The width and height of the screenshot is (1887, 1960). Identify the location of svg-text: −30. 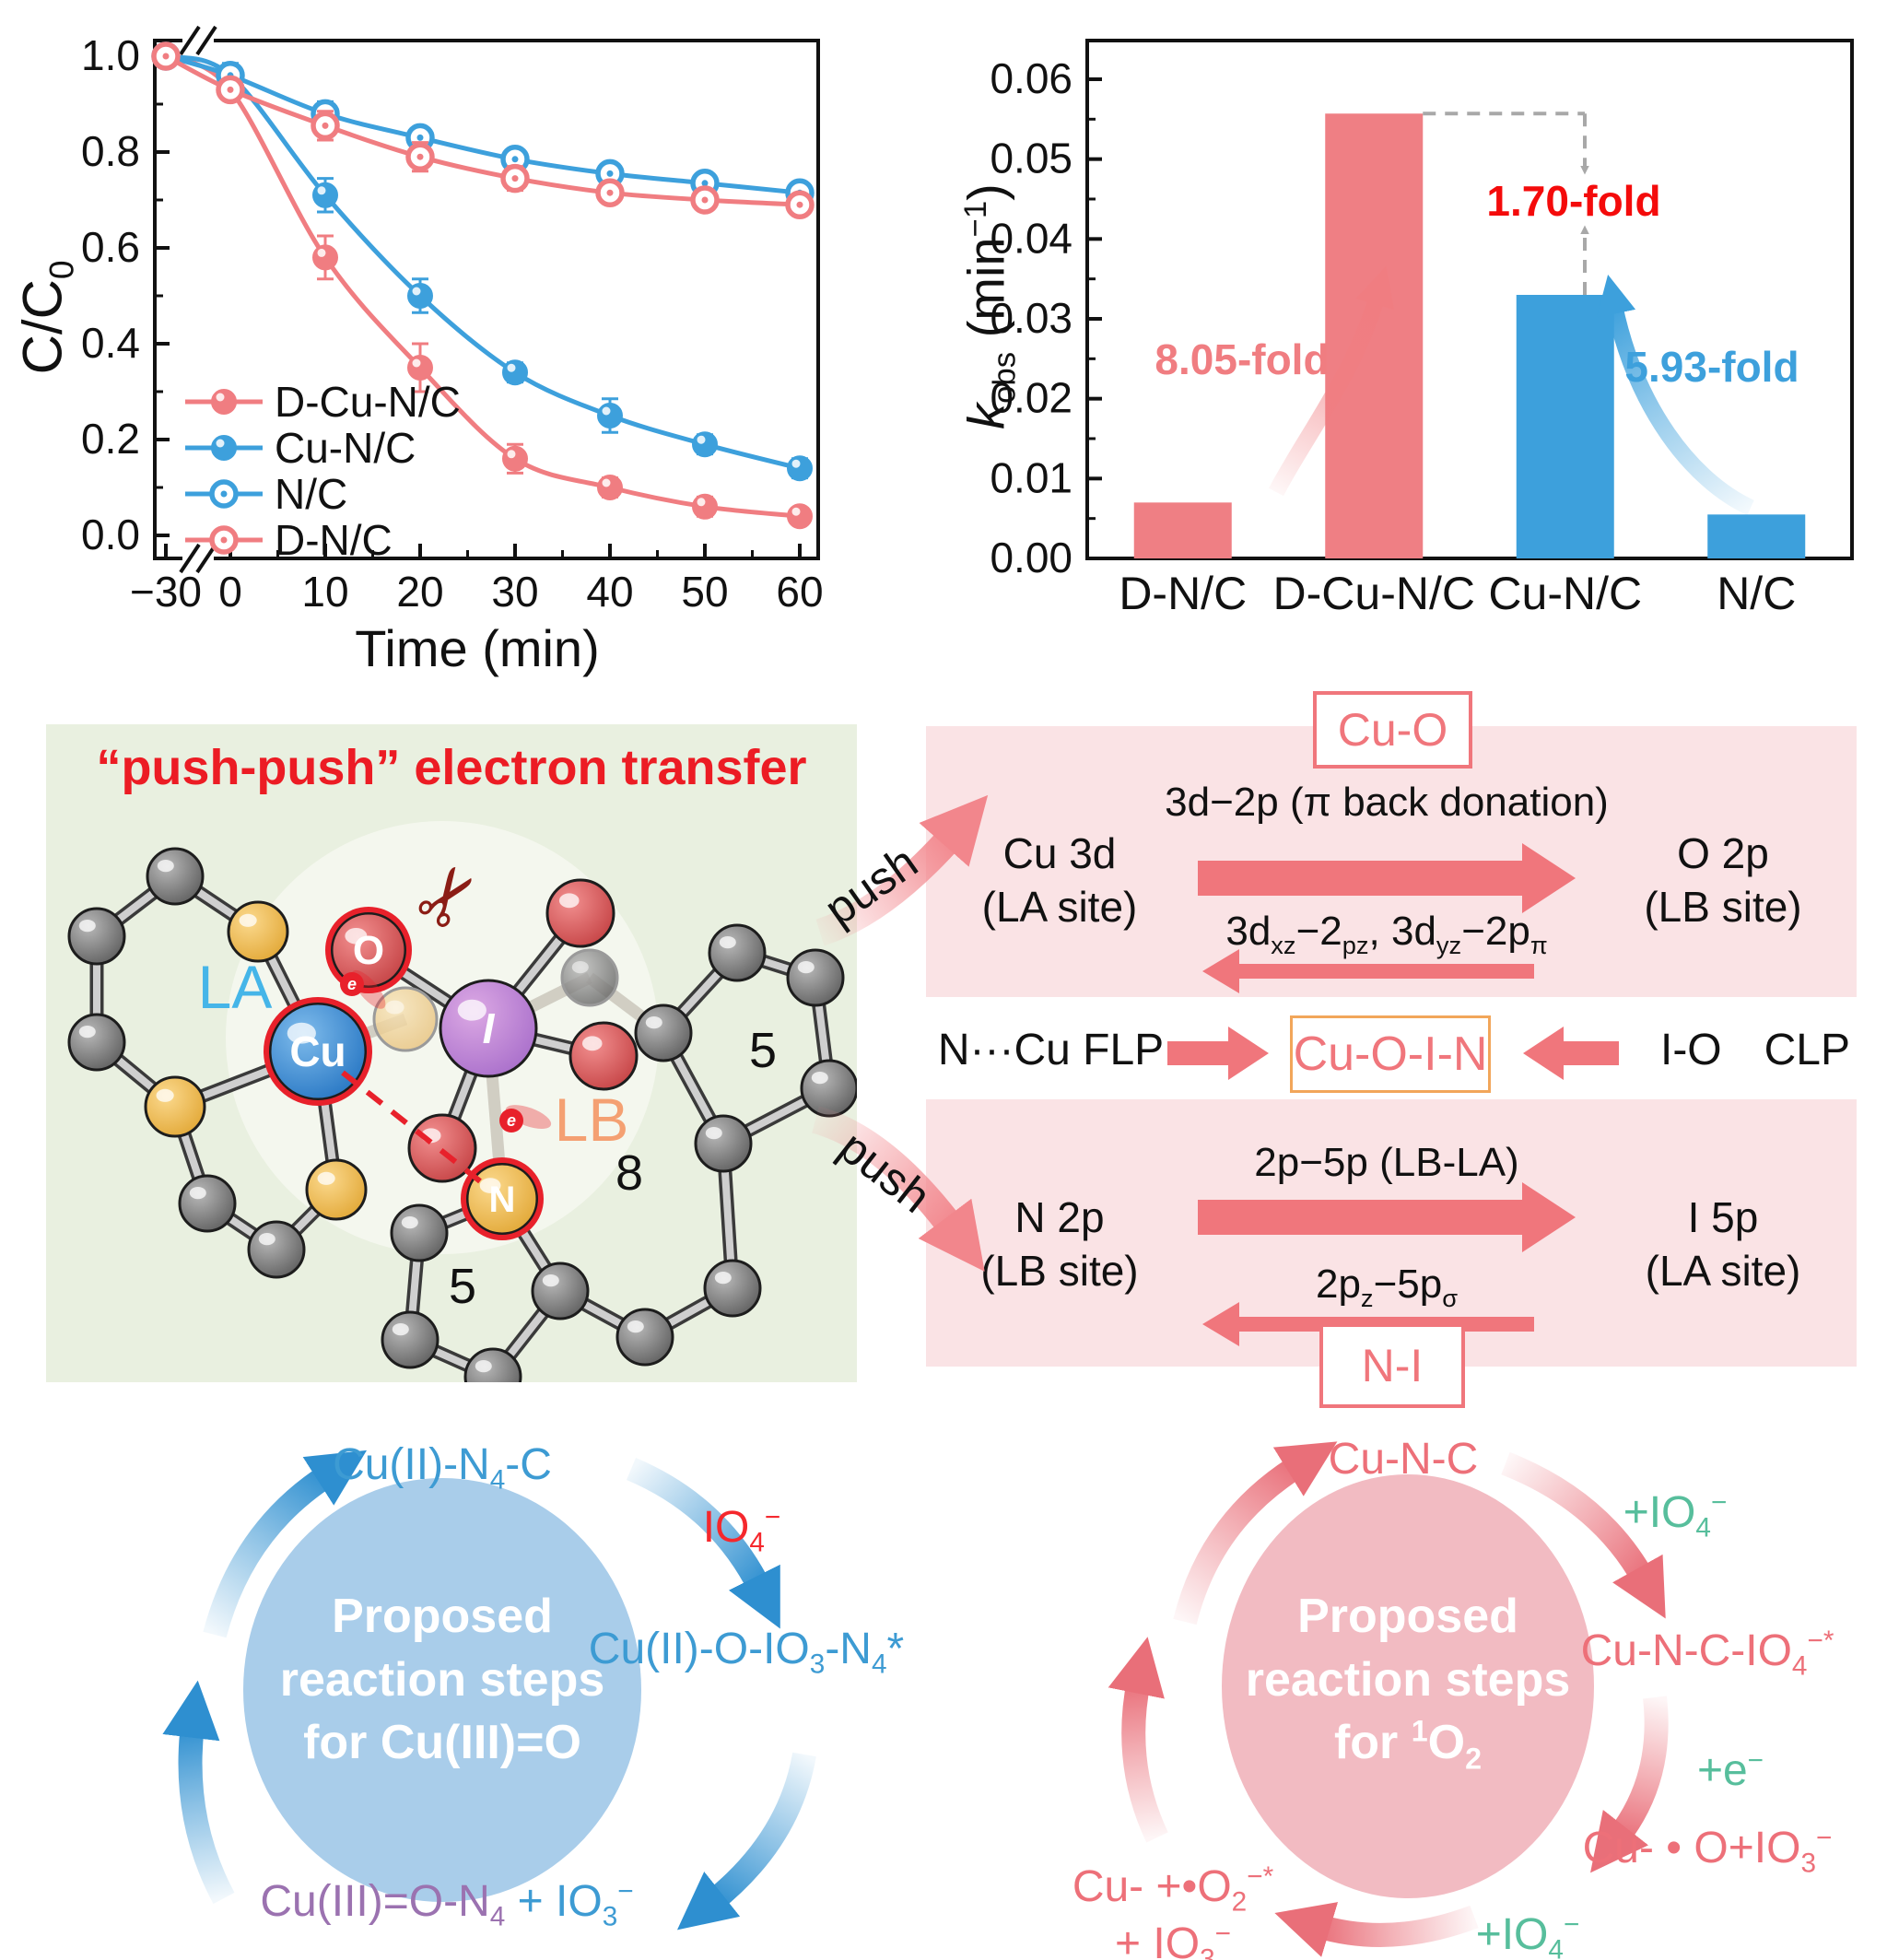
(166, 592).